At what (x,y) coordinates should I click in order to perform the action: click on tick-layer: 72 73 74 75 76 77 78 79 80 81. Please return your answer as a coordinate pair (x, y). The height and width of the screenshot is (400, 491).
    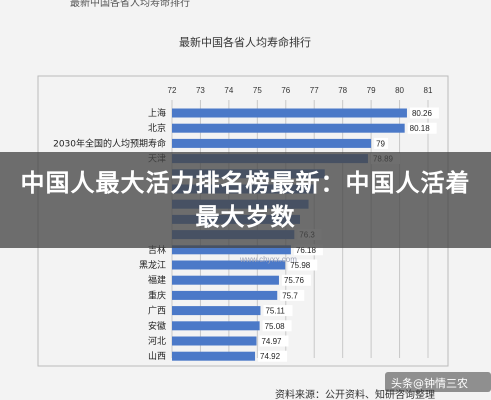
    Looking at the image, I should click on (300, 90).